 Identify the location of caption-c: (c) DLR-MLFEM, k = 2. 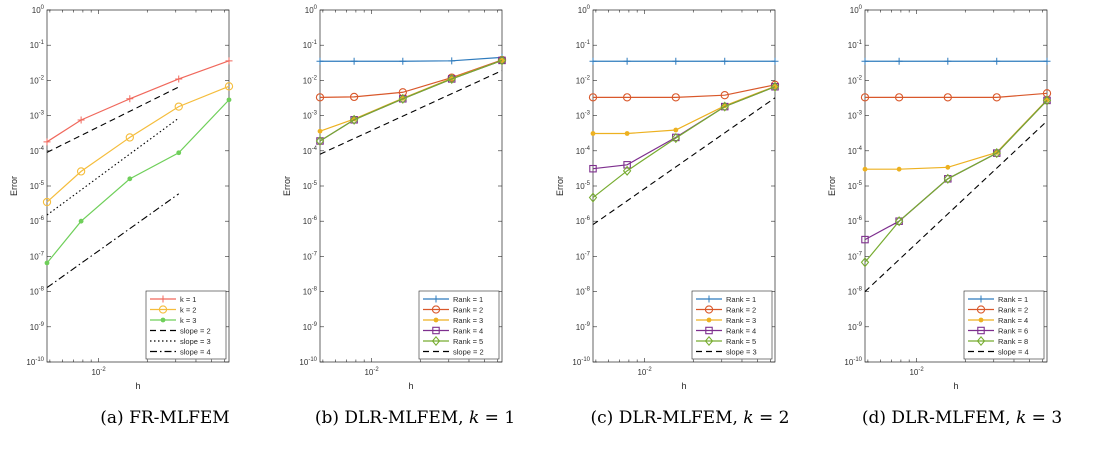
(690, 418).